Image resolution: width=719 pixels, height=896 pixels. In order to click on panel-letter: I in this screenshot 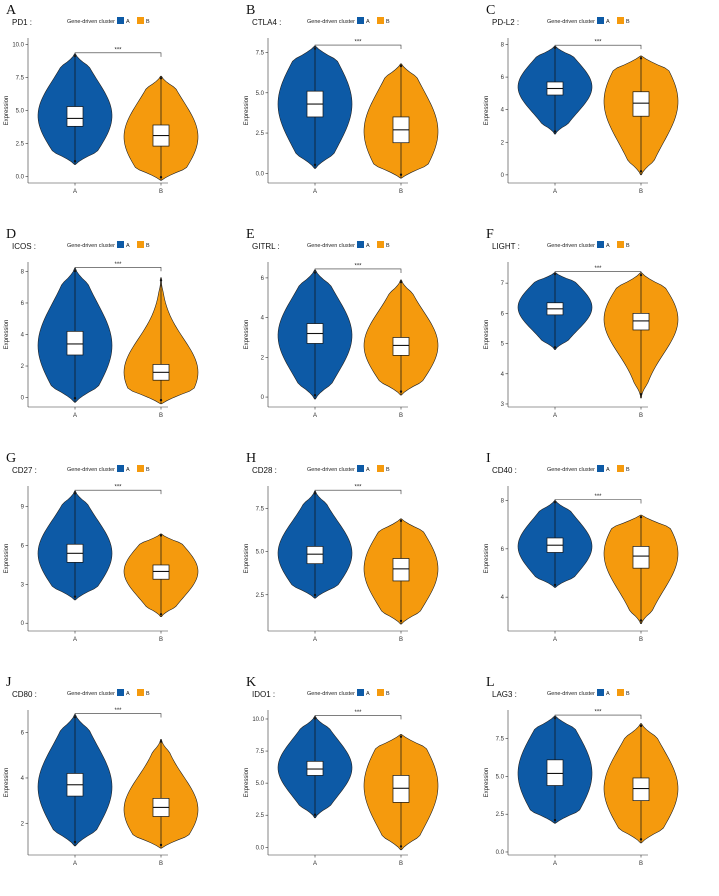, I will do `click(488, 458)`.